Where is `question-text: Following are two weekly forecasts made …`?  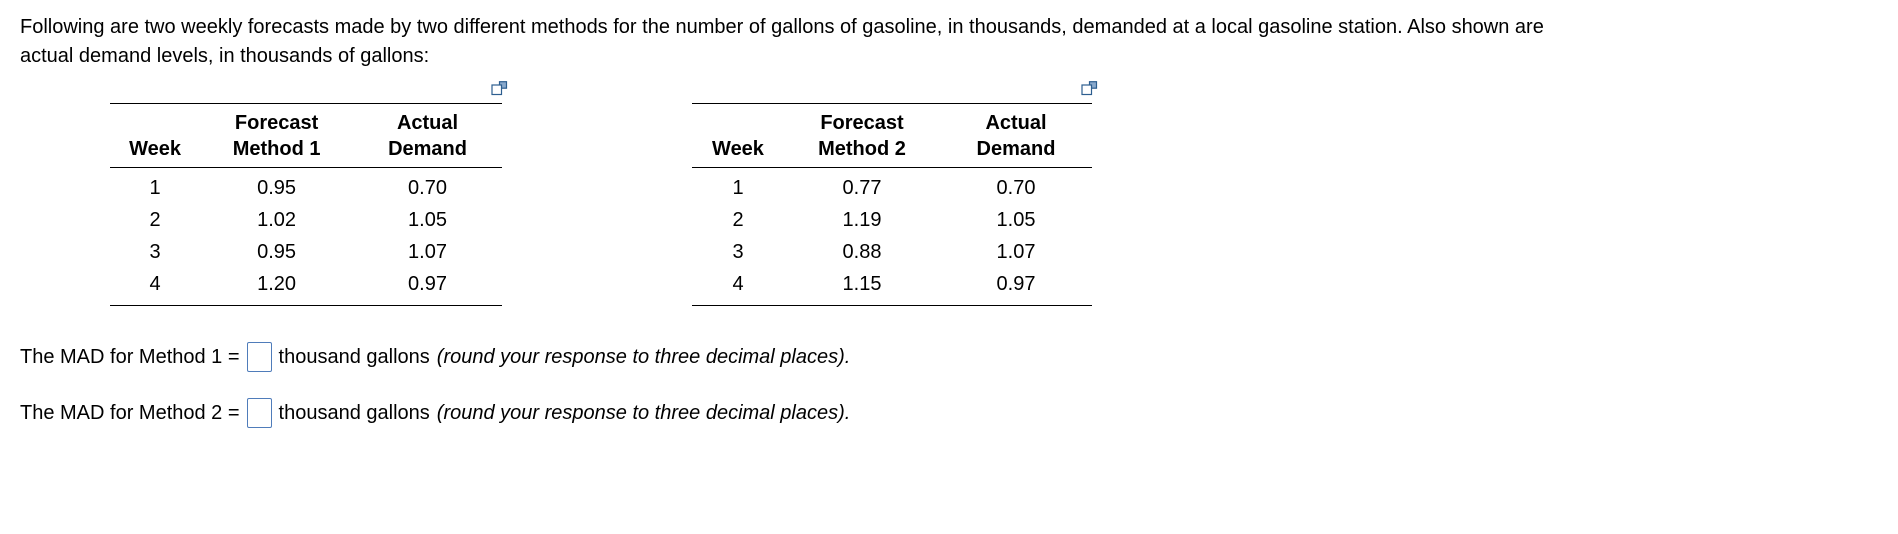
question-text: Following are two weekly forecasts made … is located at coordinates (782, 41).